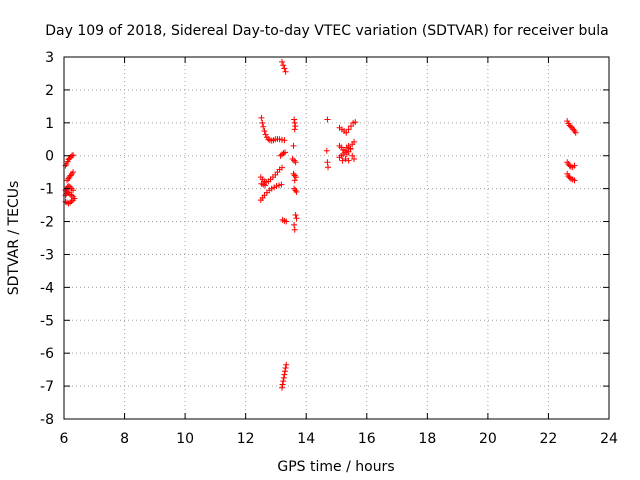  Describe the element at coordinates (306, 439) in the screenshot. I see `x-tick-label: 14` at that location.